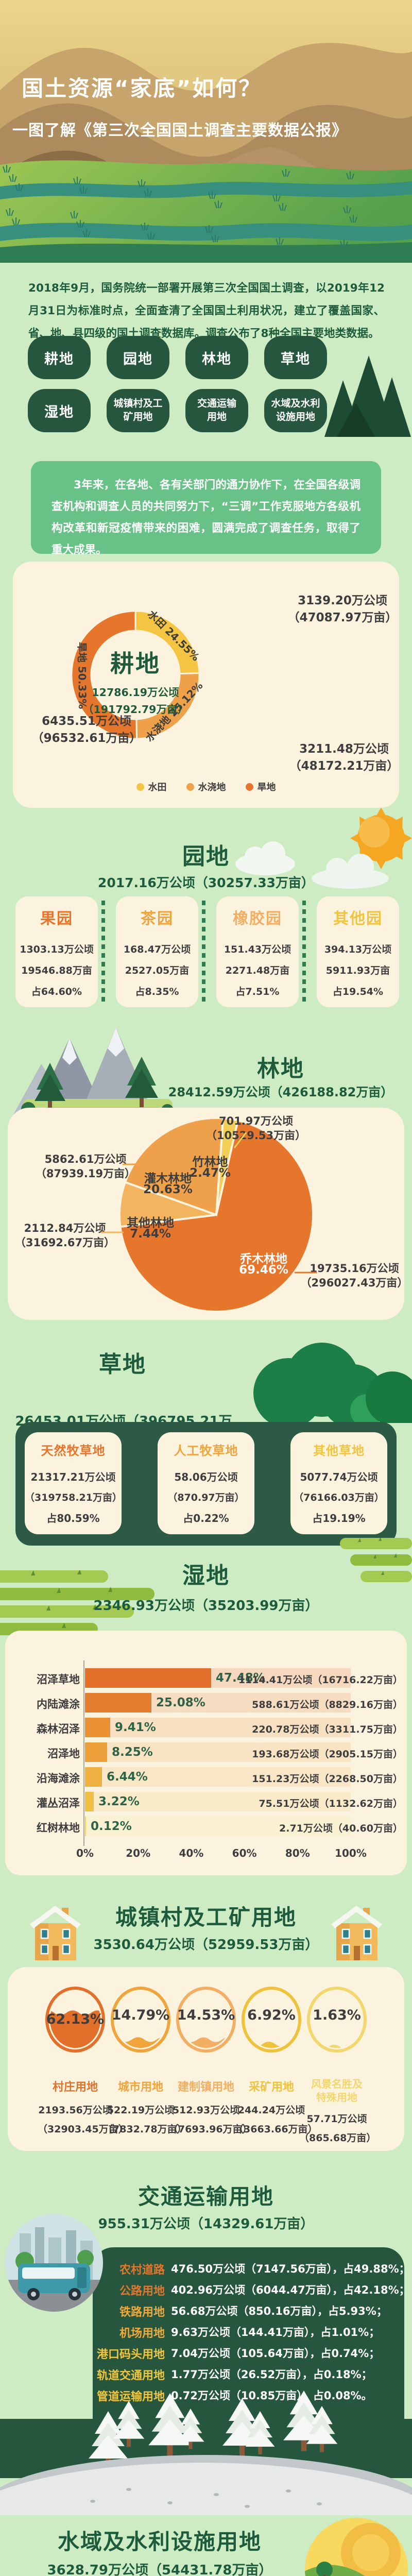 This screenshot has height=2576, width=412. I want to click on garden-card-area: 394.13万公顷, so click(358, 949).